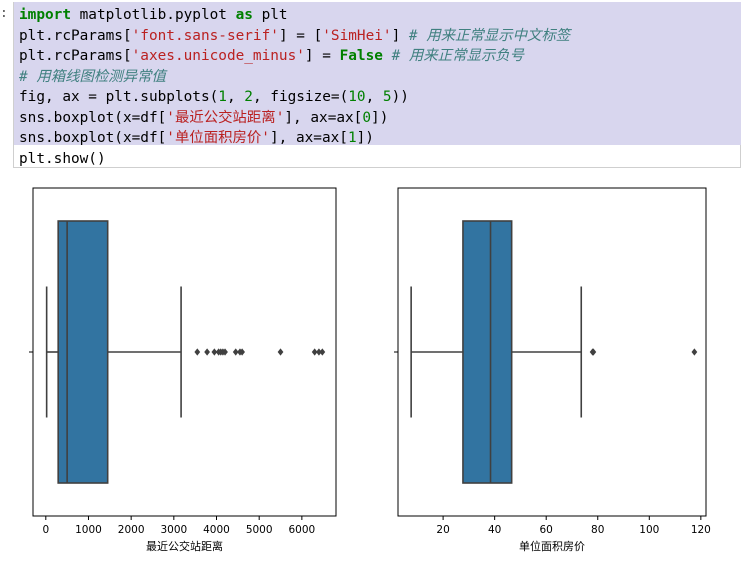  I want to click on plot2-x-tick-label-0: 20, so click(442, 530).